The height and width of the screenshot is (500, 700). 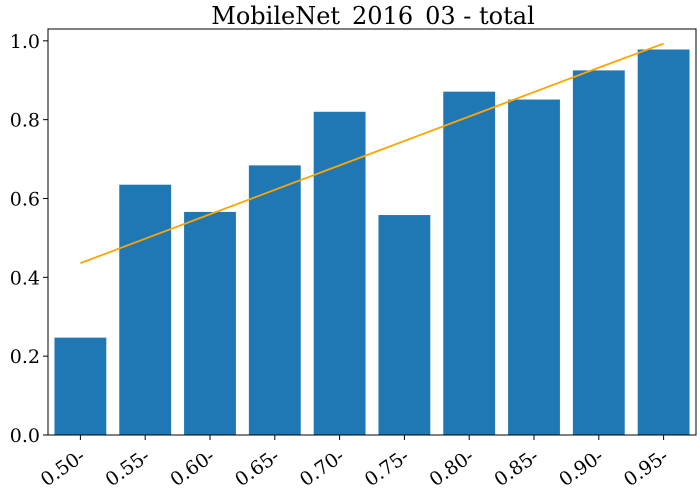 I want to click on x-tick-label: 0.80-, so click(x=452, y=468).